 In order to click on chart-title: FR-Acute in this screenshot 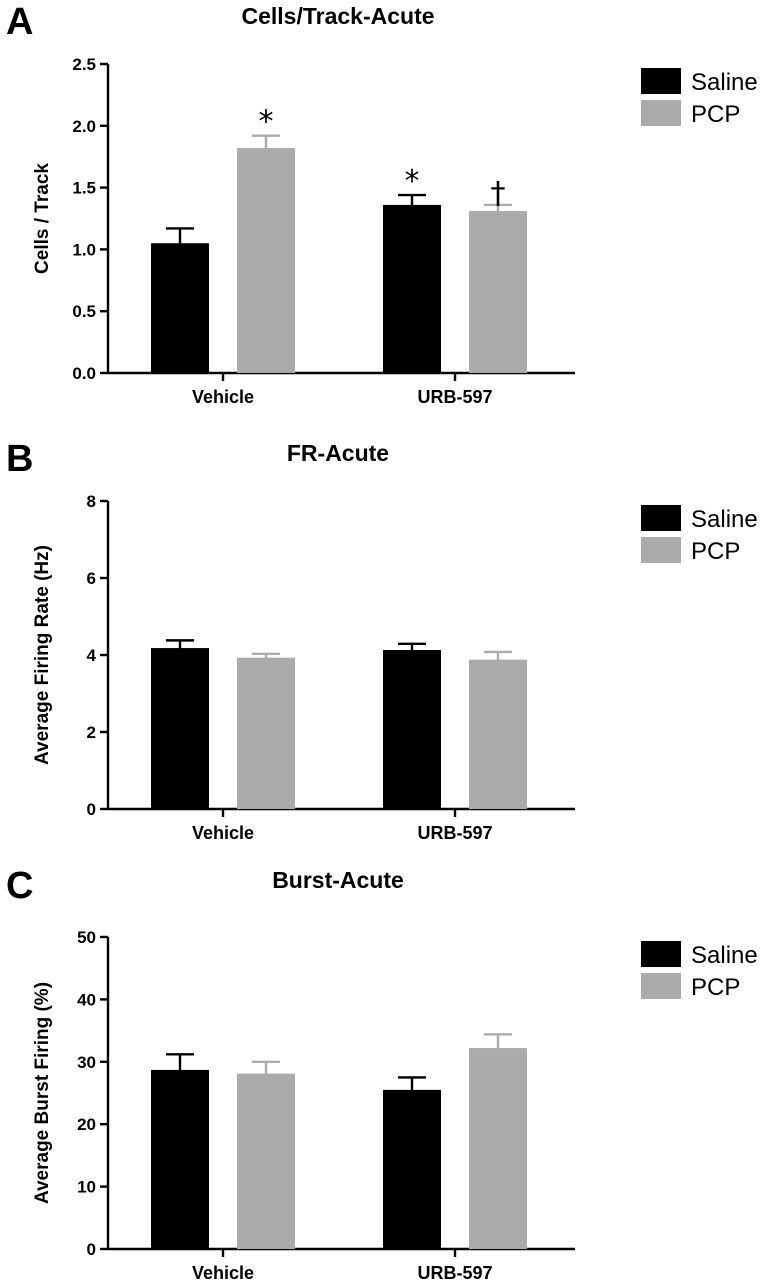, I will do `click(338, 453)`.